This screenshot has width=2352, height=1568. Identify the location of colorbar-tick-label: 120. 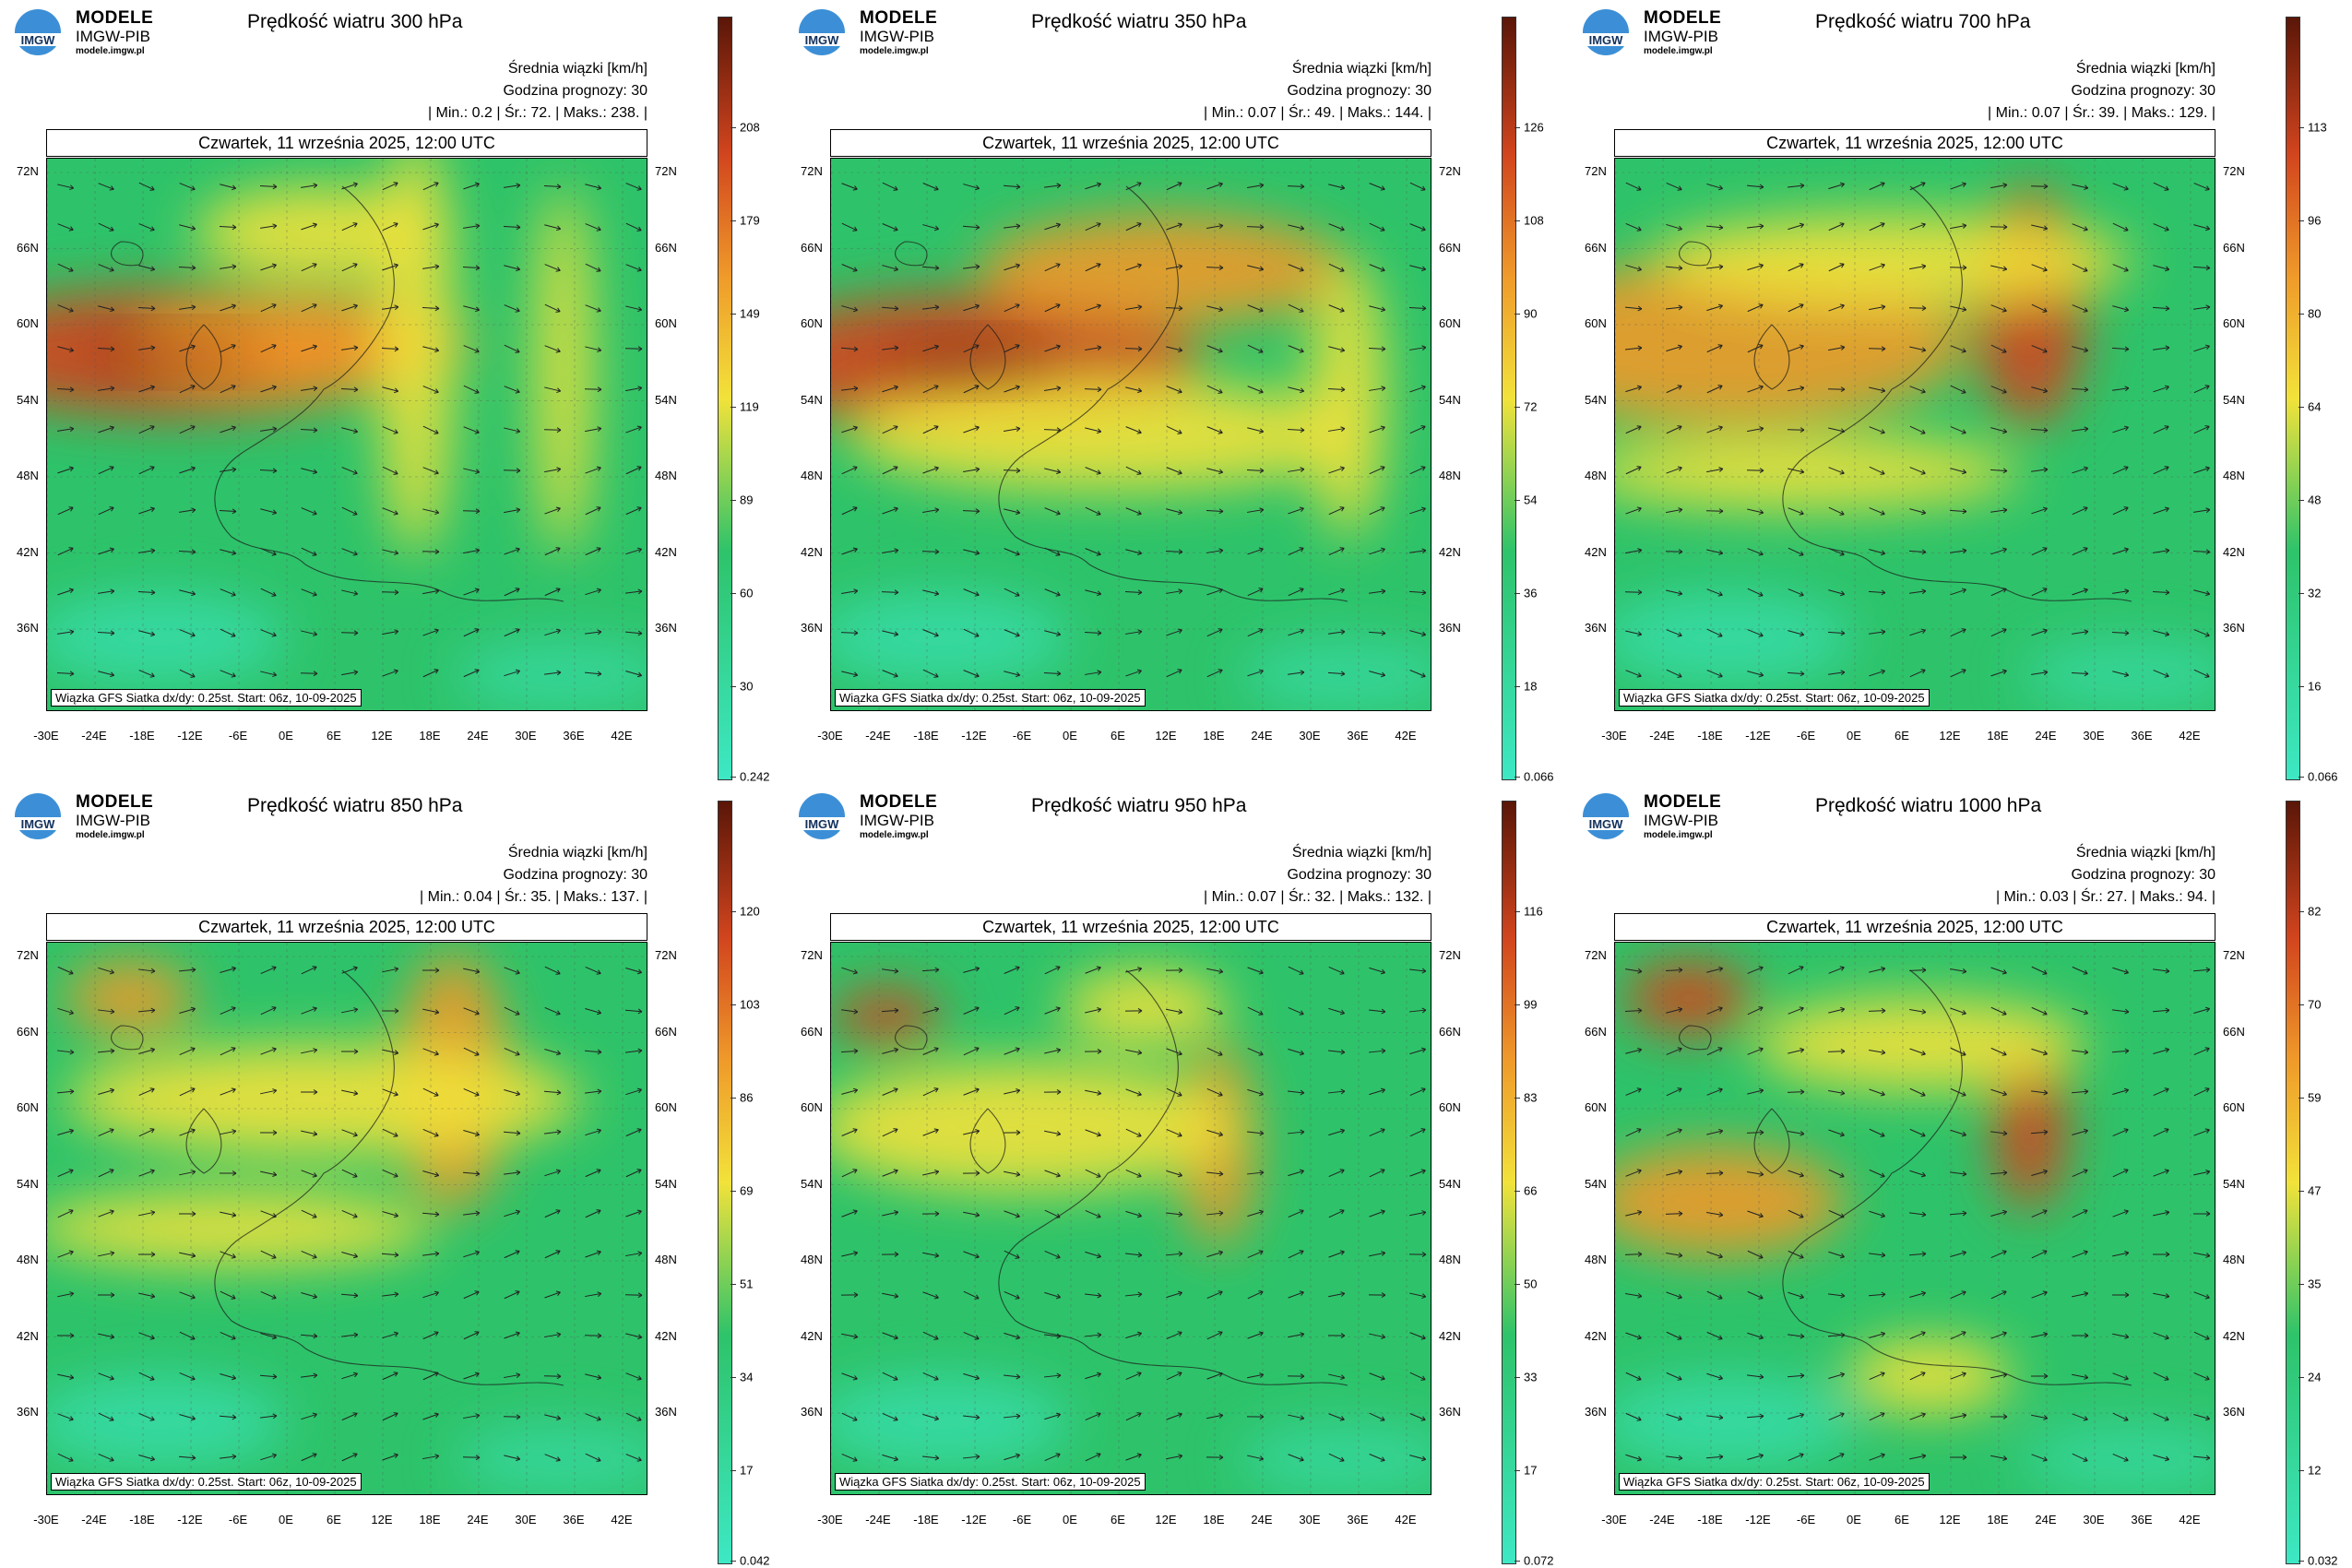
(750, 911).